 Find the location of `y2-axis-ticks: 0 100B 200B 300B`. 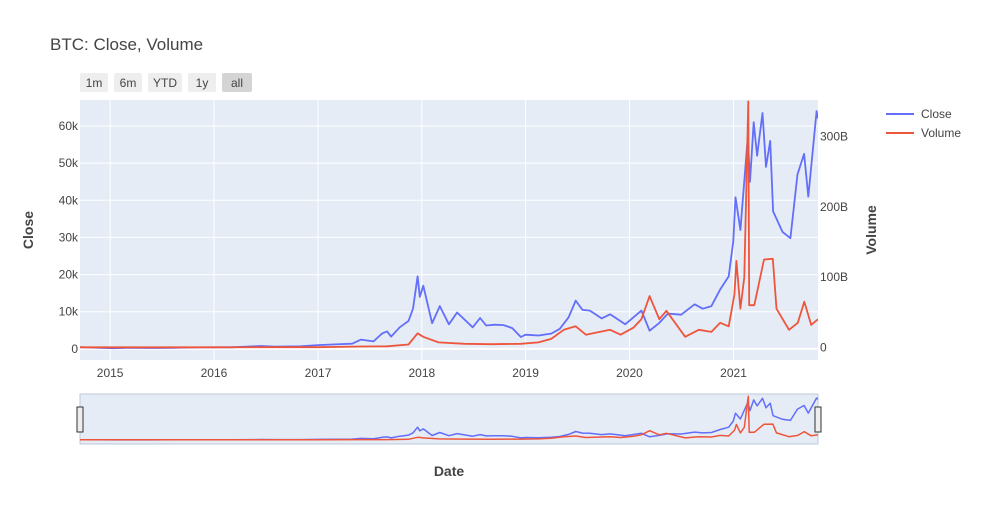

y2-axis-ticks: 0 100B 200B 300B is located at coordinates (834, 242).